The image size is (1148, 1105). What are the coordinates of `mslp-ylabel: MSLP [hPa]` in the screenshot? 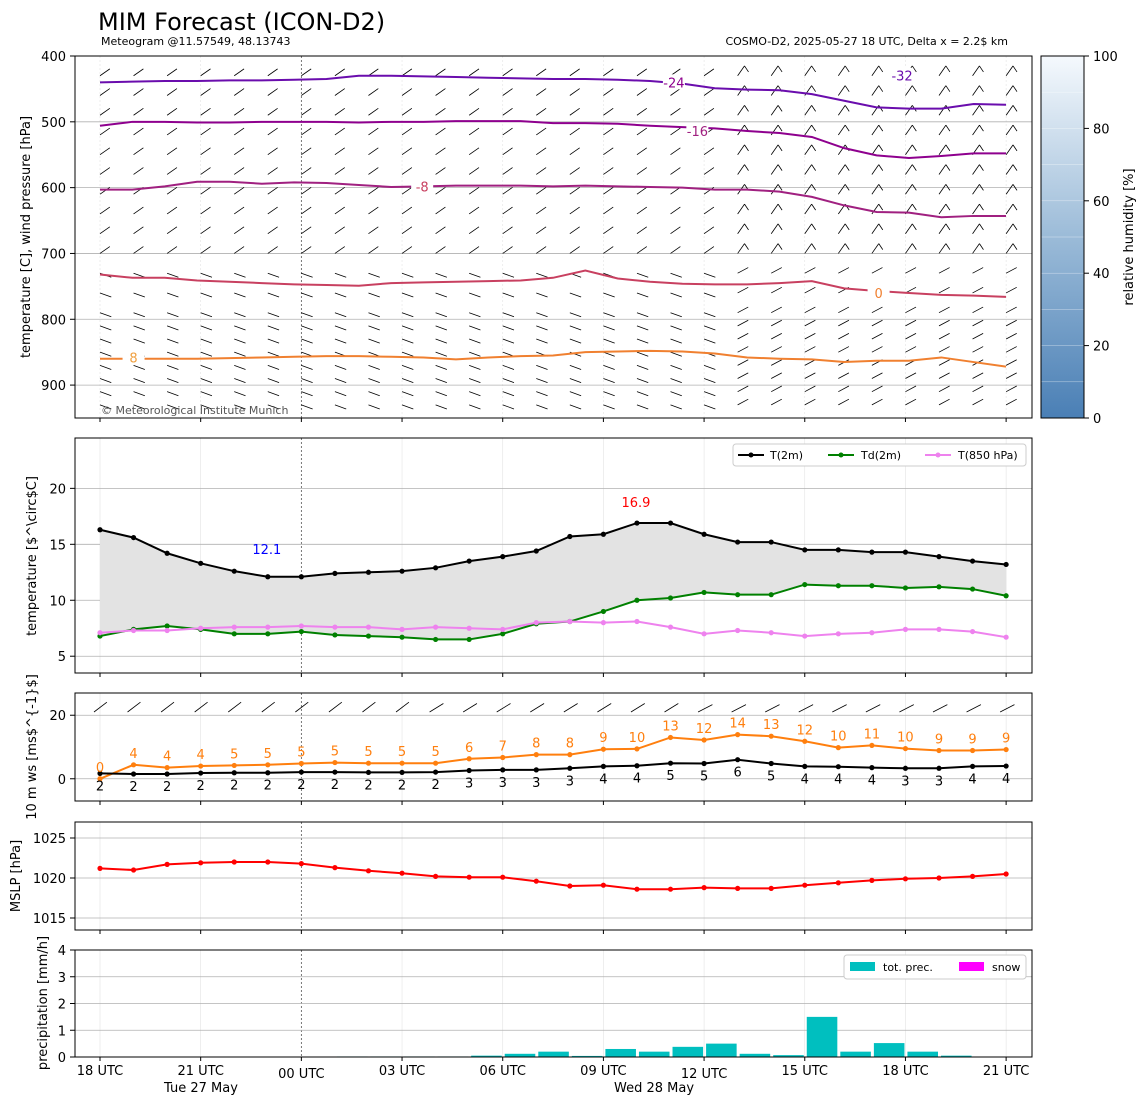 It's located at (16, 876).